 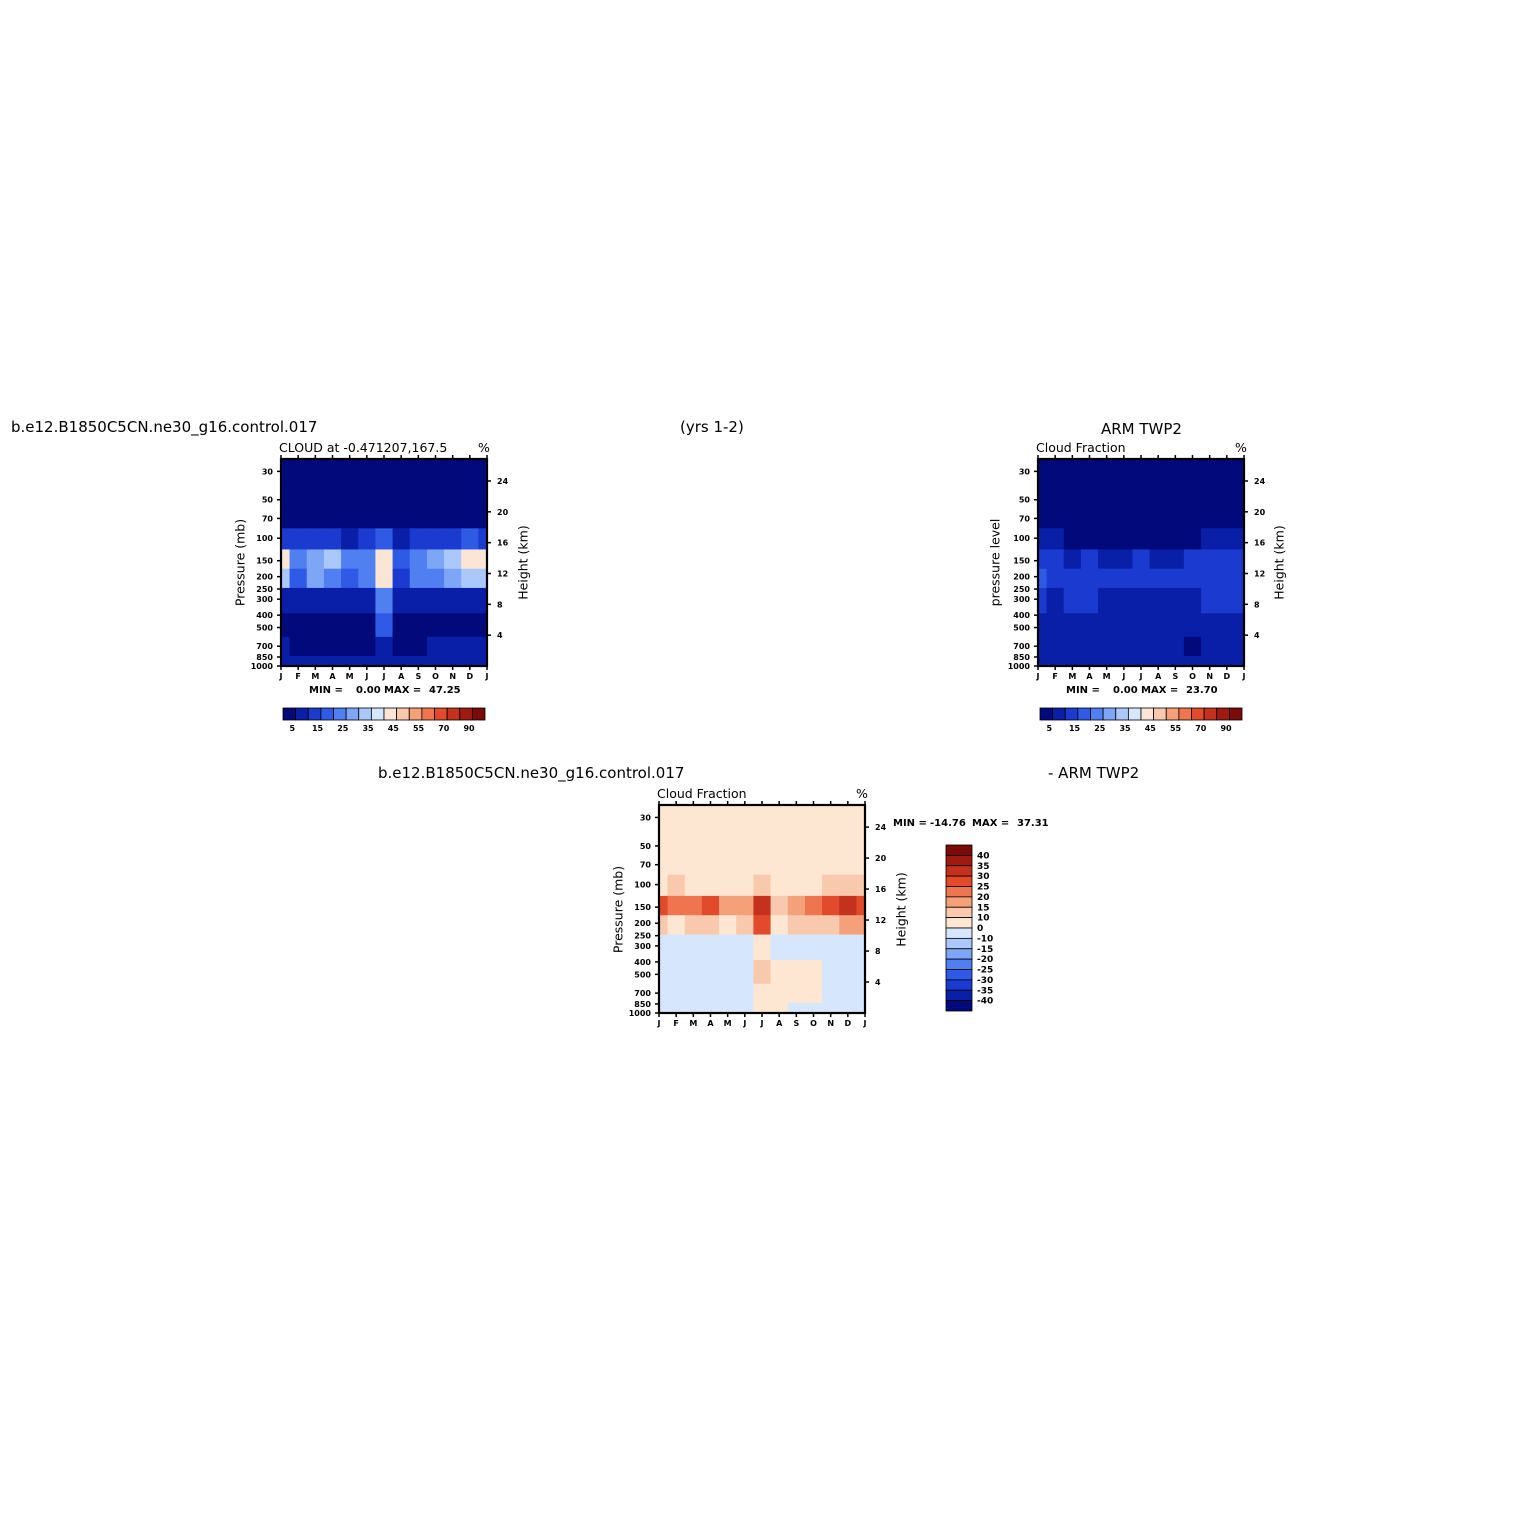 What do you see at coordinates (862, 793) in the screenshot?
I see `diff-units: %` at bounding box center [862, 793].